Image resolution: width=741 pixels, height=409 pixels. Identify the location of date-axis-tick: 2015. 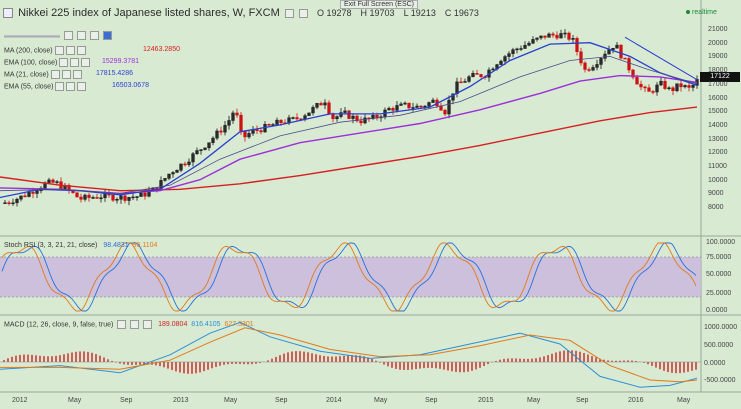
(486, 400).